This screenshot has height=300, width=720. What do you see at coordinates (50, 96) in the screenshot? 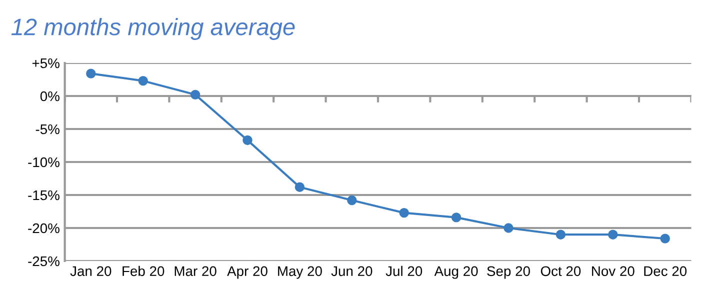
I see `y-tick-label: 0%` at bounding box center [50, 96].